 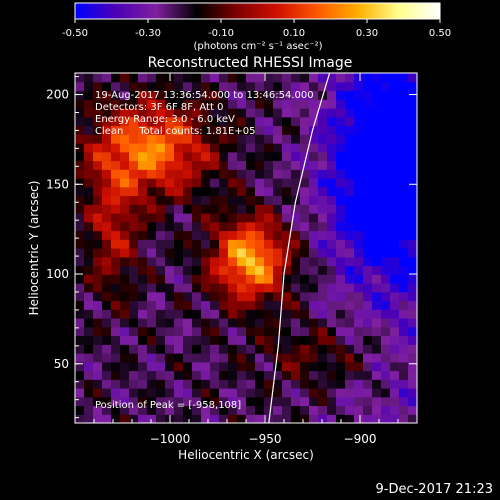 What do you see at coordinates (257, 11) in the screenshot?
I see `colorbar-gradient` at bounding box center [257, 11].